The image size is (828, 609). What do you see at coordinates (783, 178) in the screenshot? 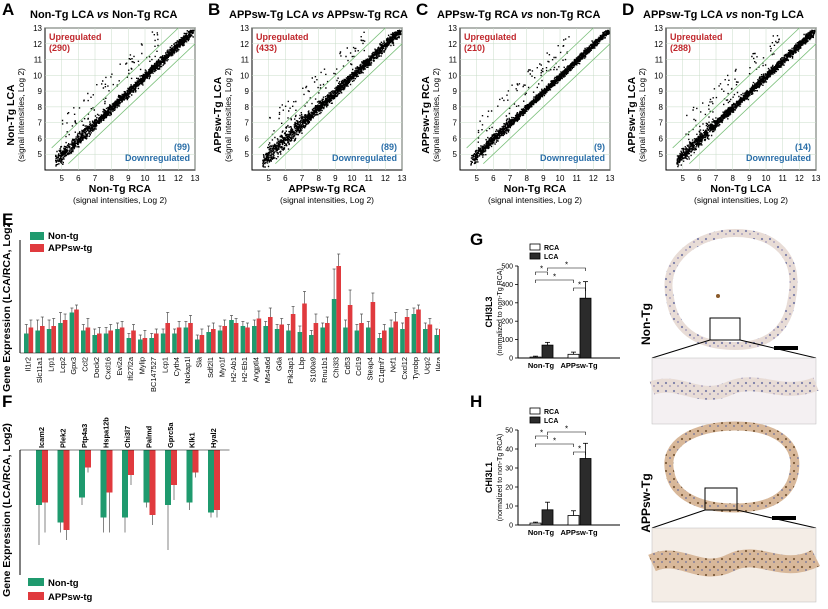
I see `x-tick-label: 11` at bounding box center [783, 178].